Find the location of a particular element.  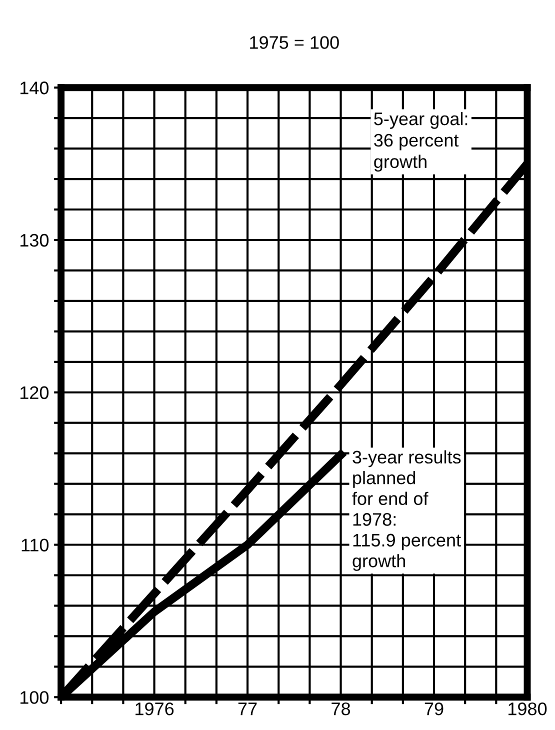

x-tick-label: 77 is located at coordinates (247, 709).